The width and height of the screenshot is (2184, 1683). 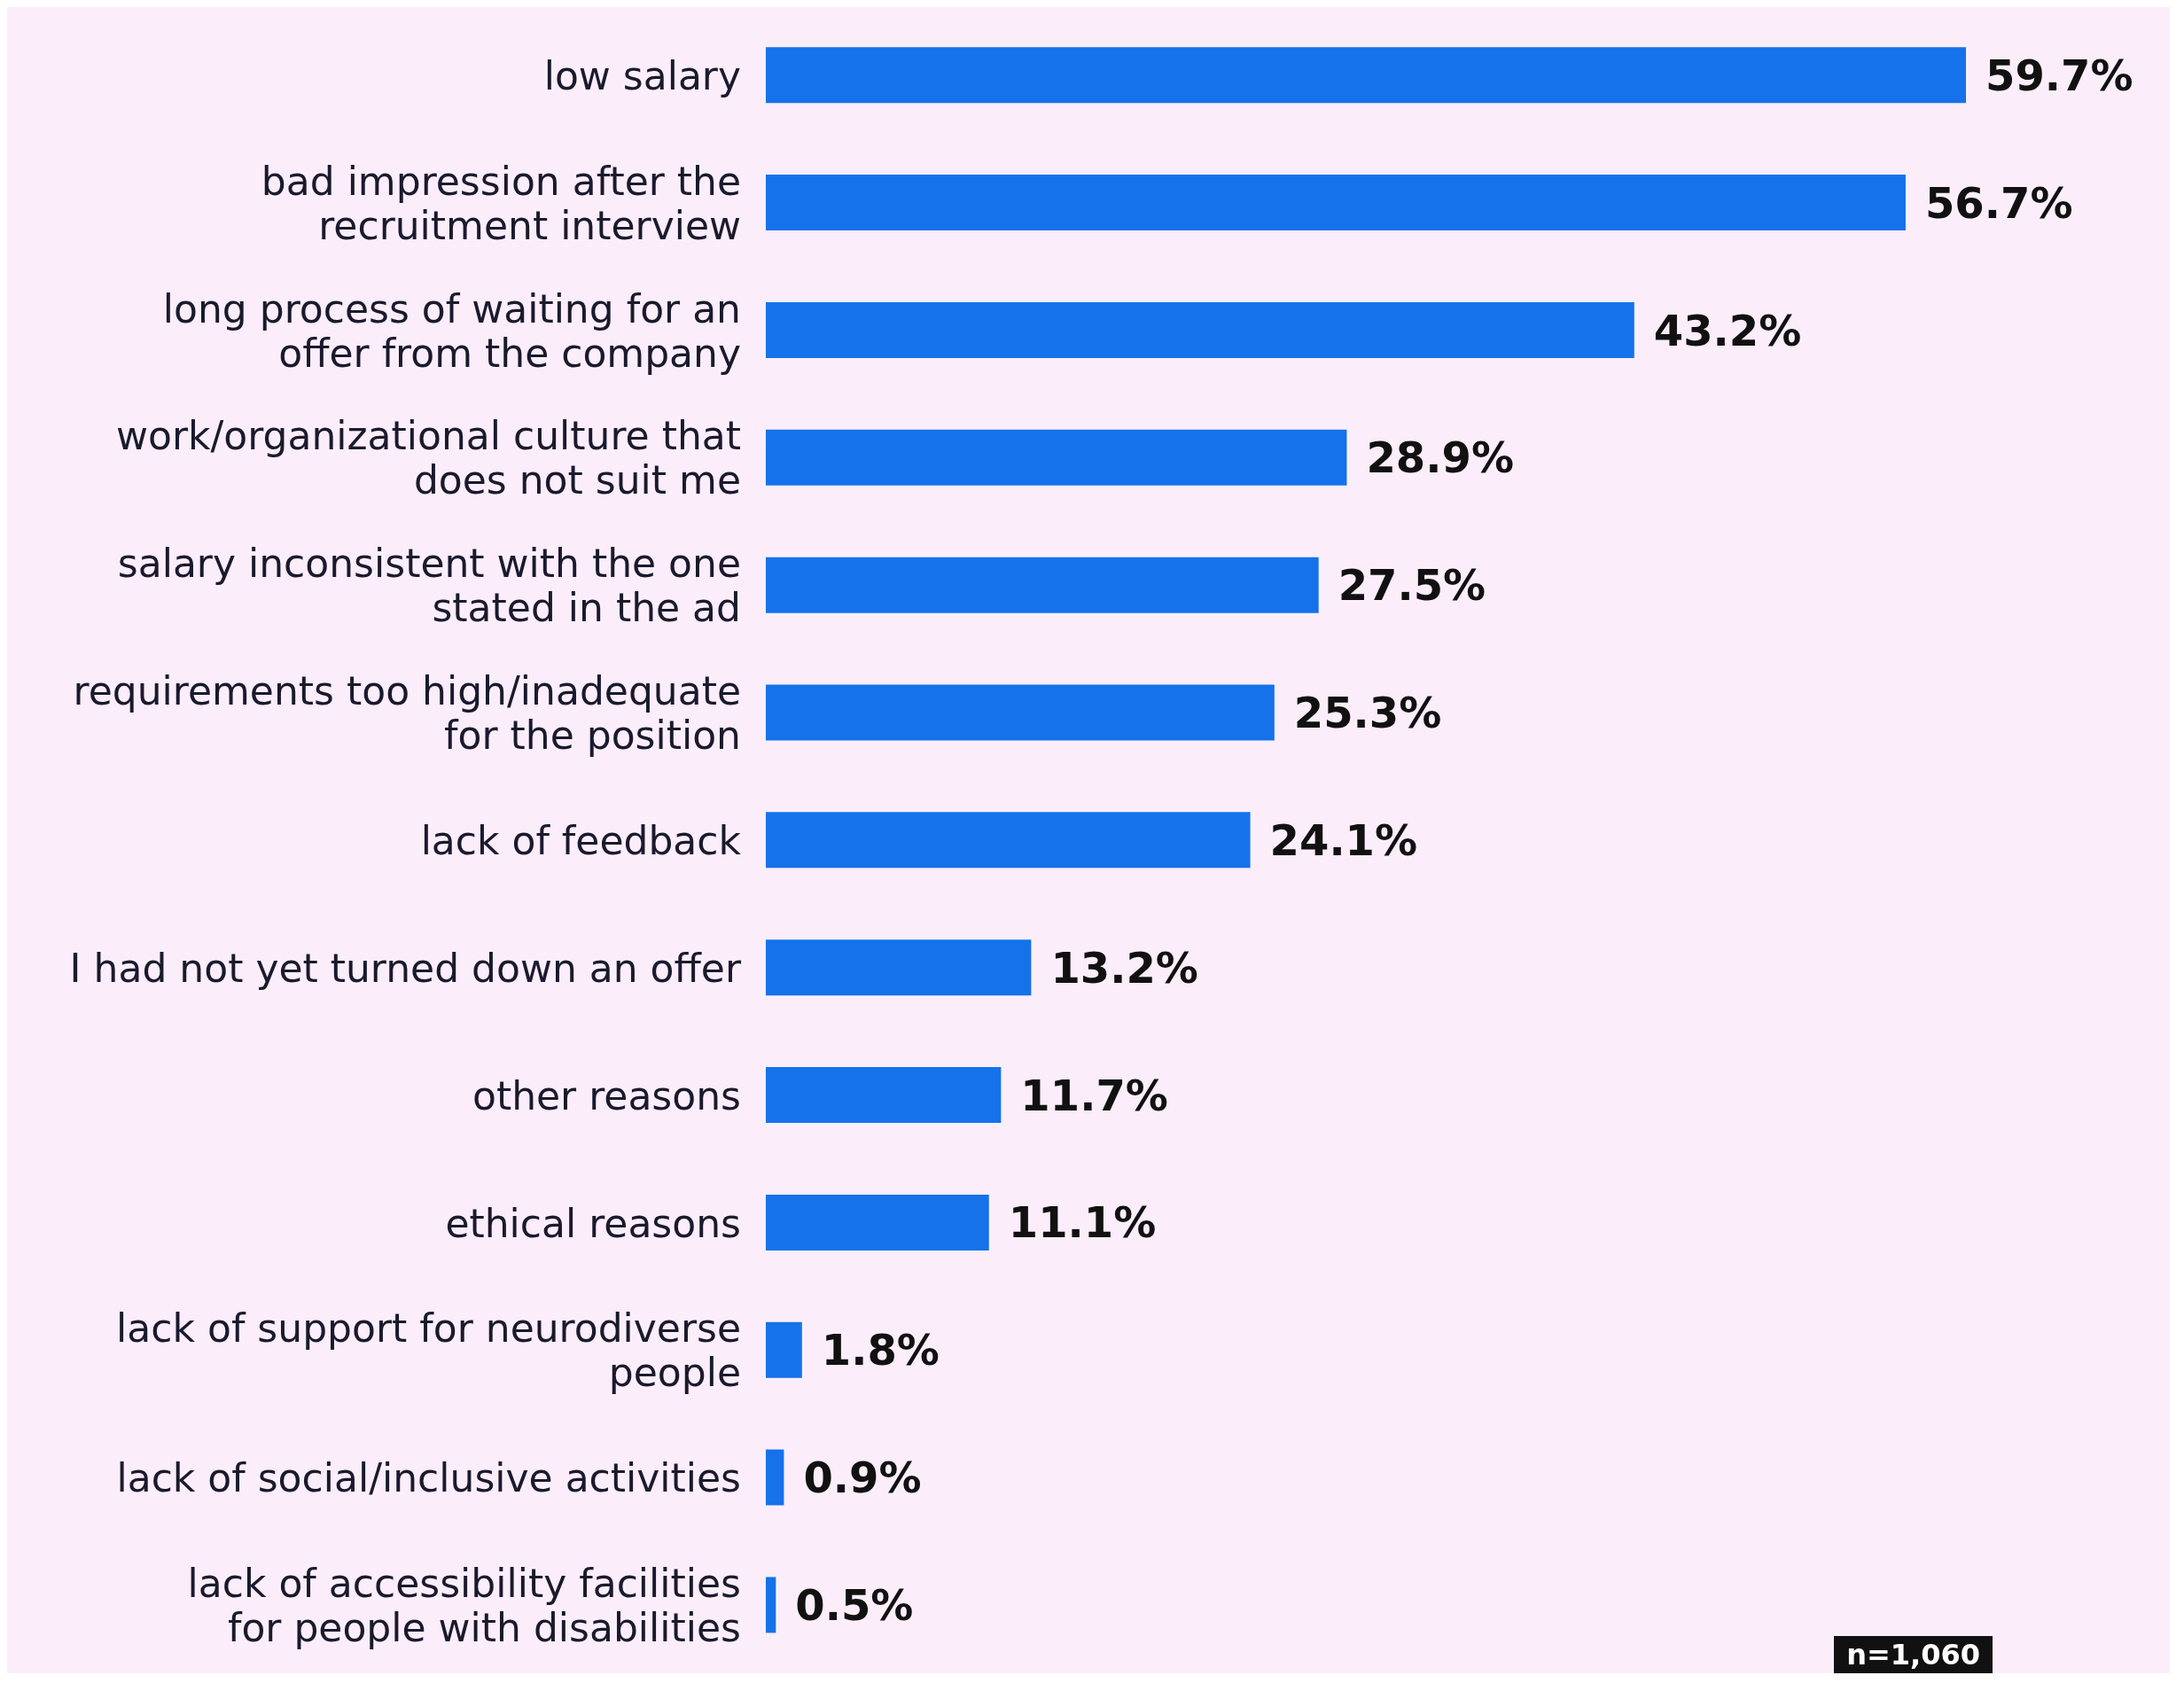 What do you see at coordinates (1124, 968) in the screenshot?
I see `data-label: 13.2%` at bounding box center [1124, 968].